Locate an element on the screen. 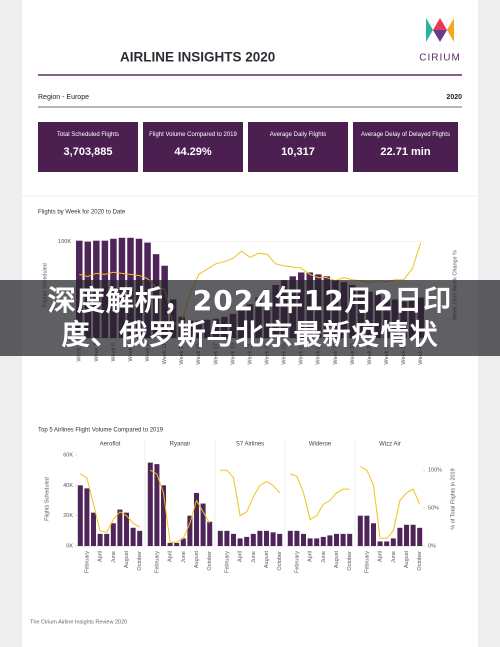 The width and height of the screenshot is (500, 647). region-label: Region - Europe is located at coordinates (63, 97).